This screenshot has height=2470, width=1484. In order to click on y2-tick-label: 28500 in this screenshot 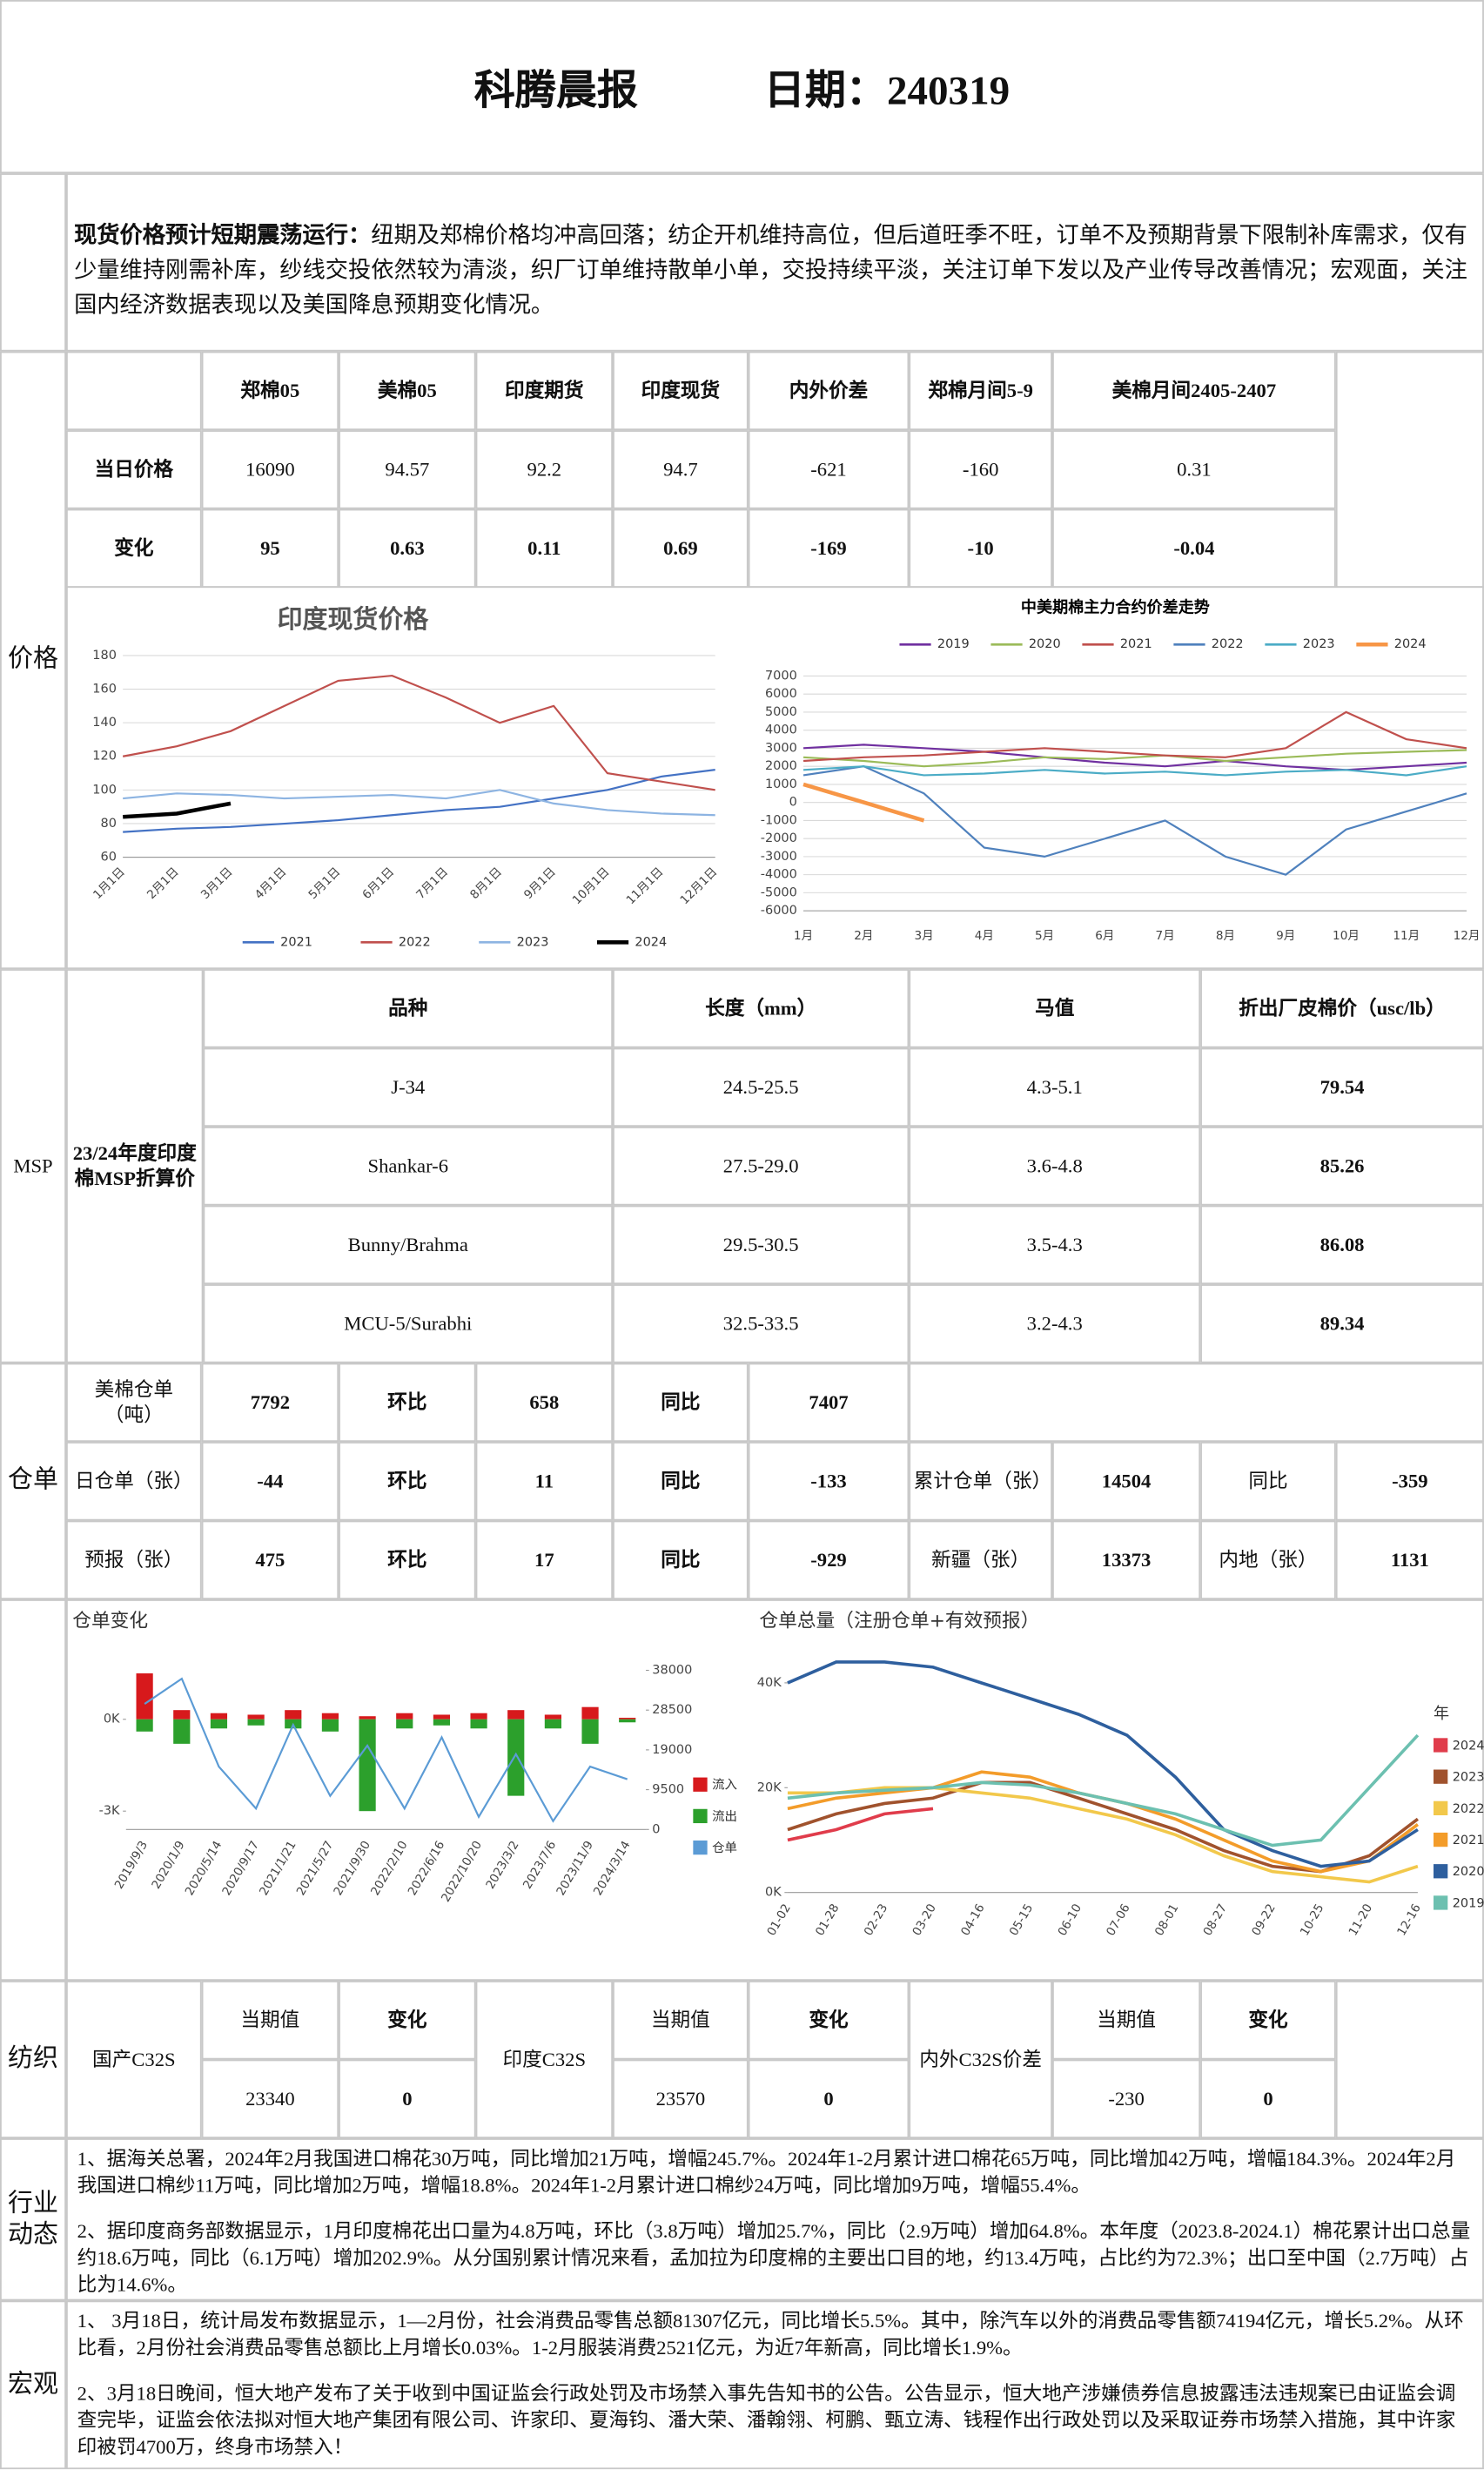, I will do `click(672, 1710)`.